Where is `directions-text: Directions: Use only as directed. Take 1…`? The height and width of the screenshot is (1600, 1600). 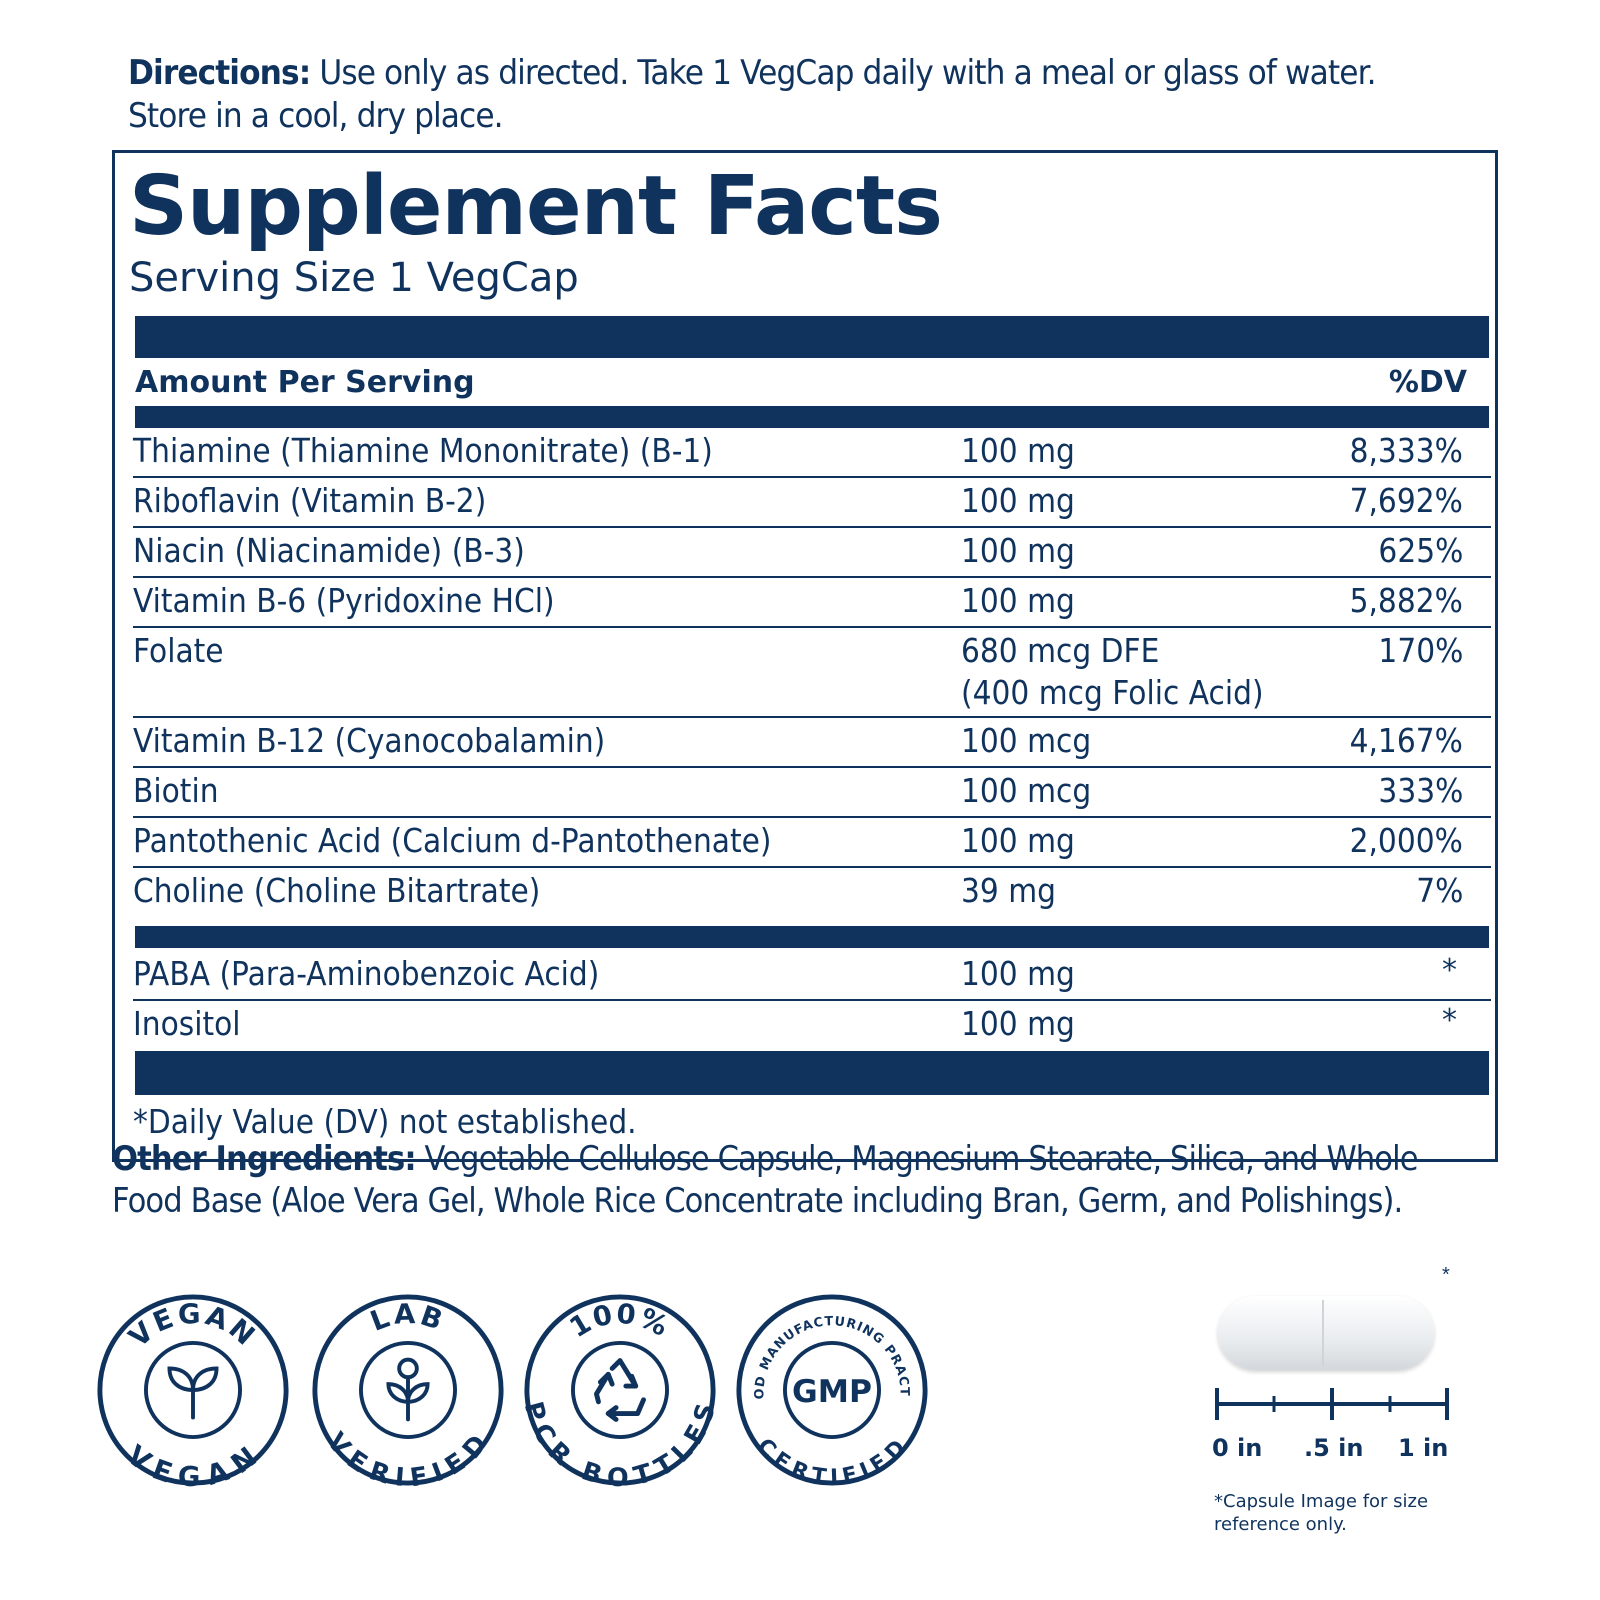 directions-text: Directions: Use only as directed. Take 1… is located at coordinates (753, 95).